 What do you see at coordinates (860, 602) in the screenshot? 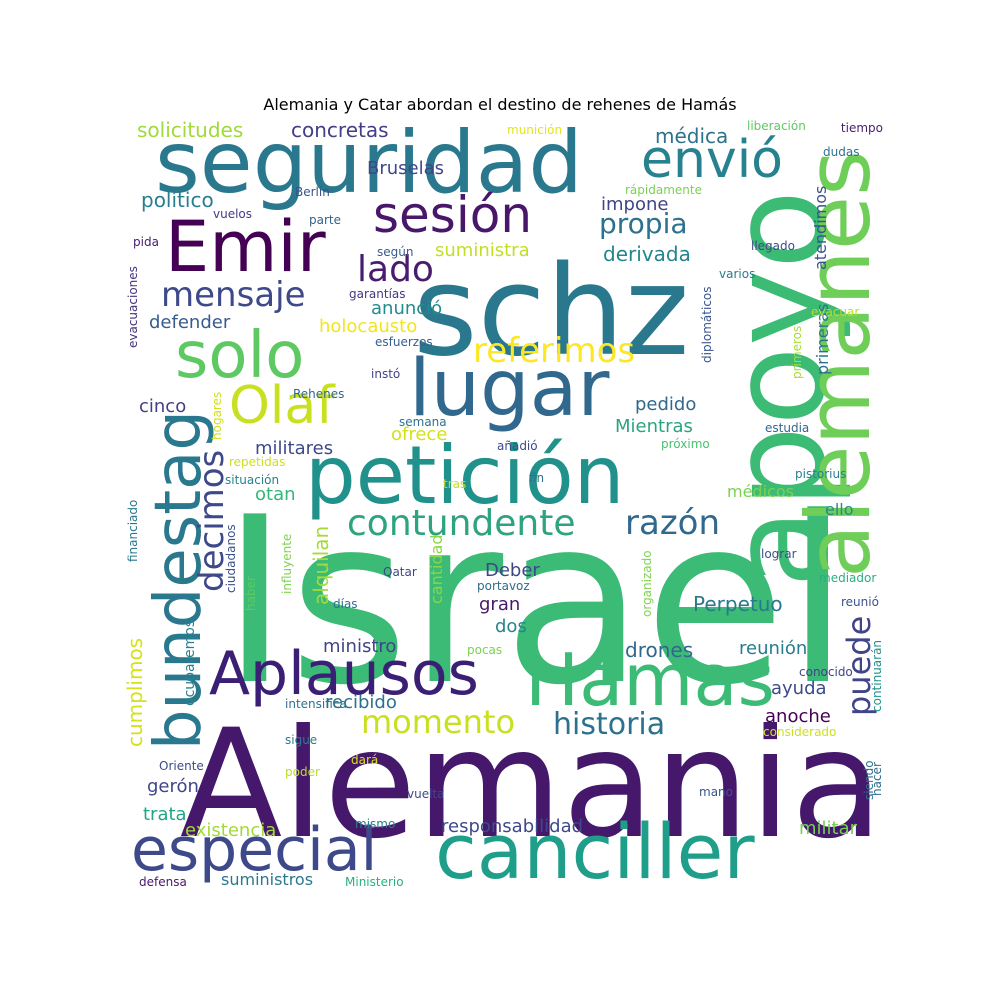
I see `cloud-word: reunió` at bounding box center [860, 602].